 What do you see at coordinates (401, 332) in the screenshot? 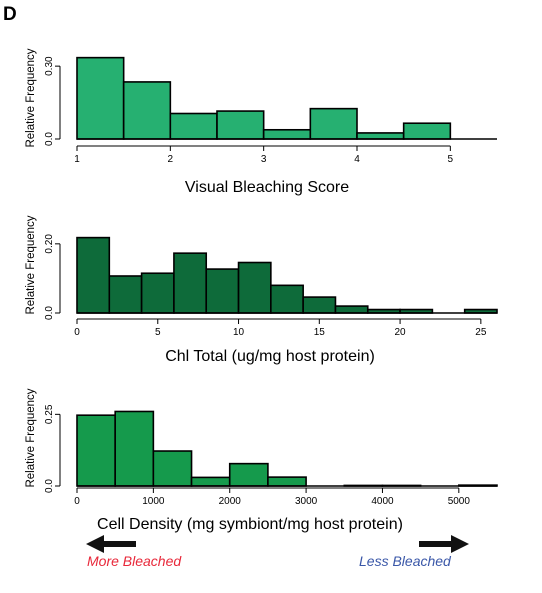
I see `x-tick-label: 20` at bounding box center [401, 332].